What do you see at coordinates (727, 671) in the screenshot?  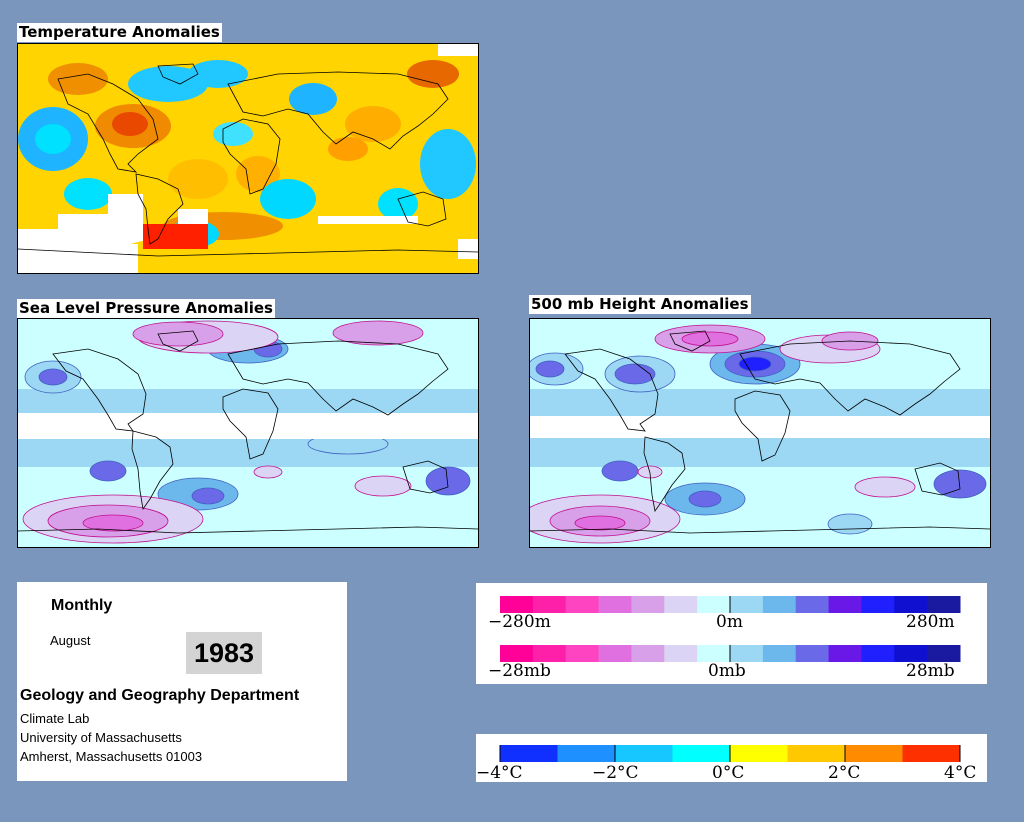 I see `pressure-legend-mid: 0mb` at bounding box center [727, 671].